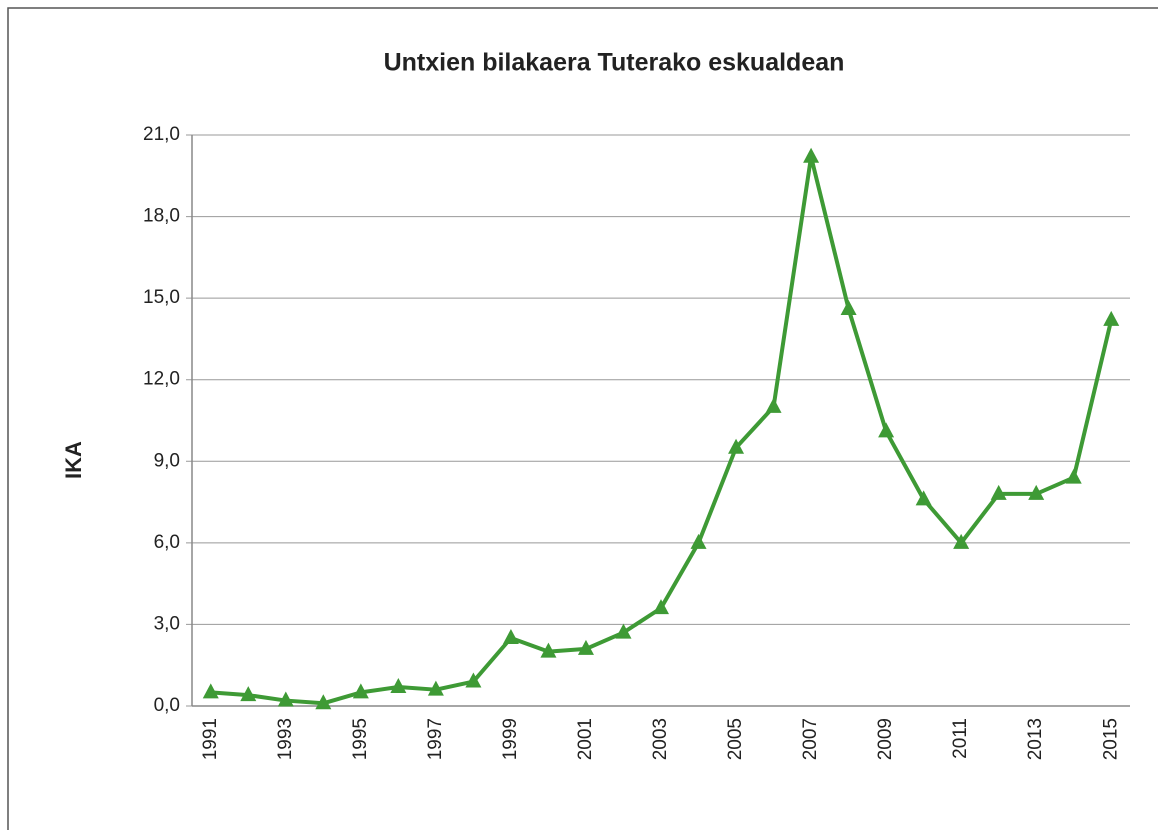 The width and height of the screenshot is (1158, 830). Describe the element at coordinates (73, 460) in the screenshot. I see `y-axis-label: IKA` at that location.